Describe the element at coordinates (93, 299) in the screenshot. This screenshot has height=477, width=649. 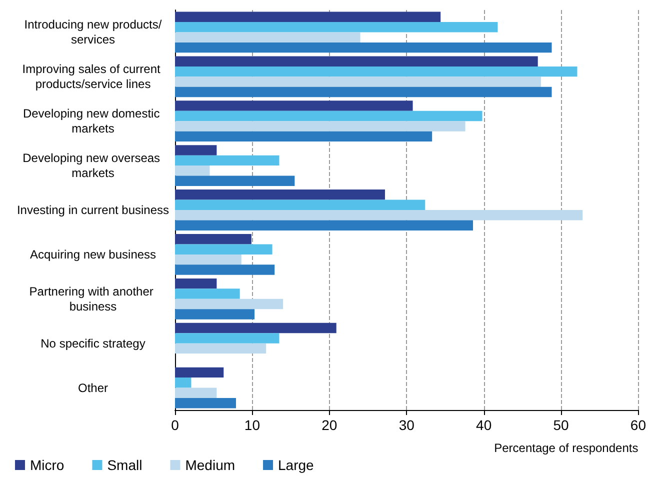
I see `y-tick-label: Partnering with another business` at that location.